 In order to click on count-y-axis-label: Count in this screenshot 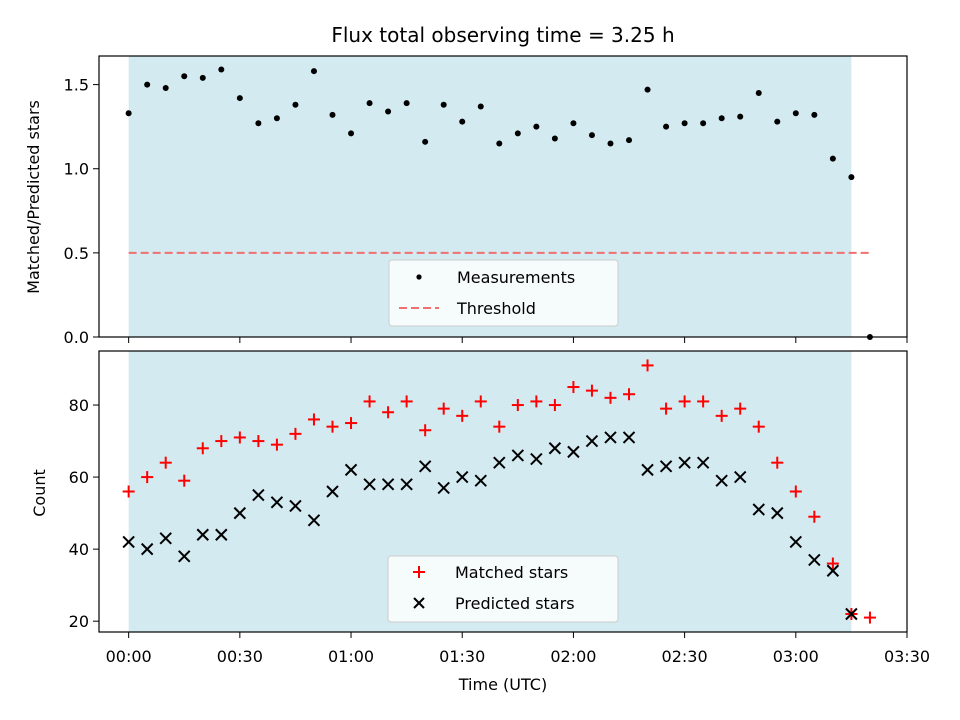, I will do `click(39, 493)`.